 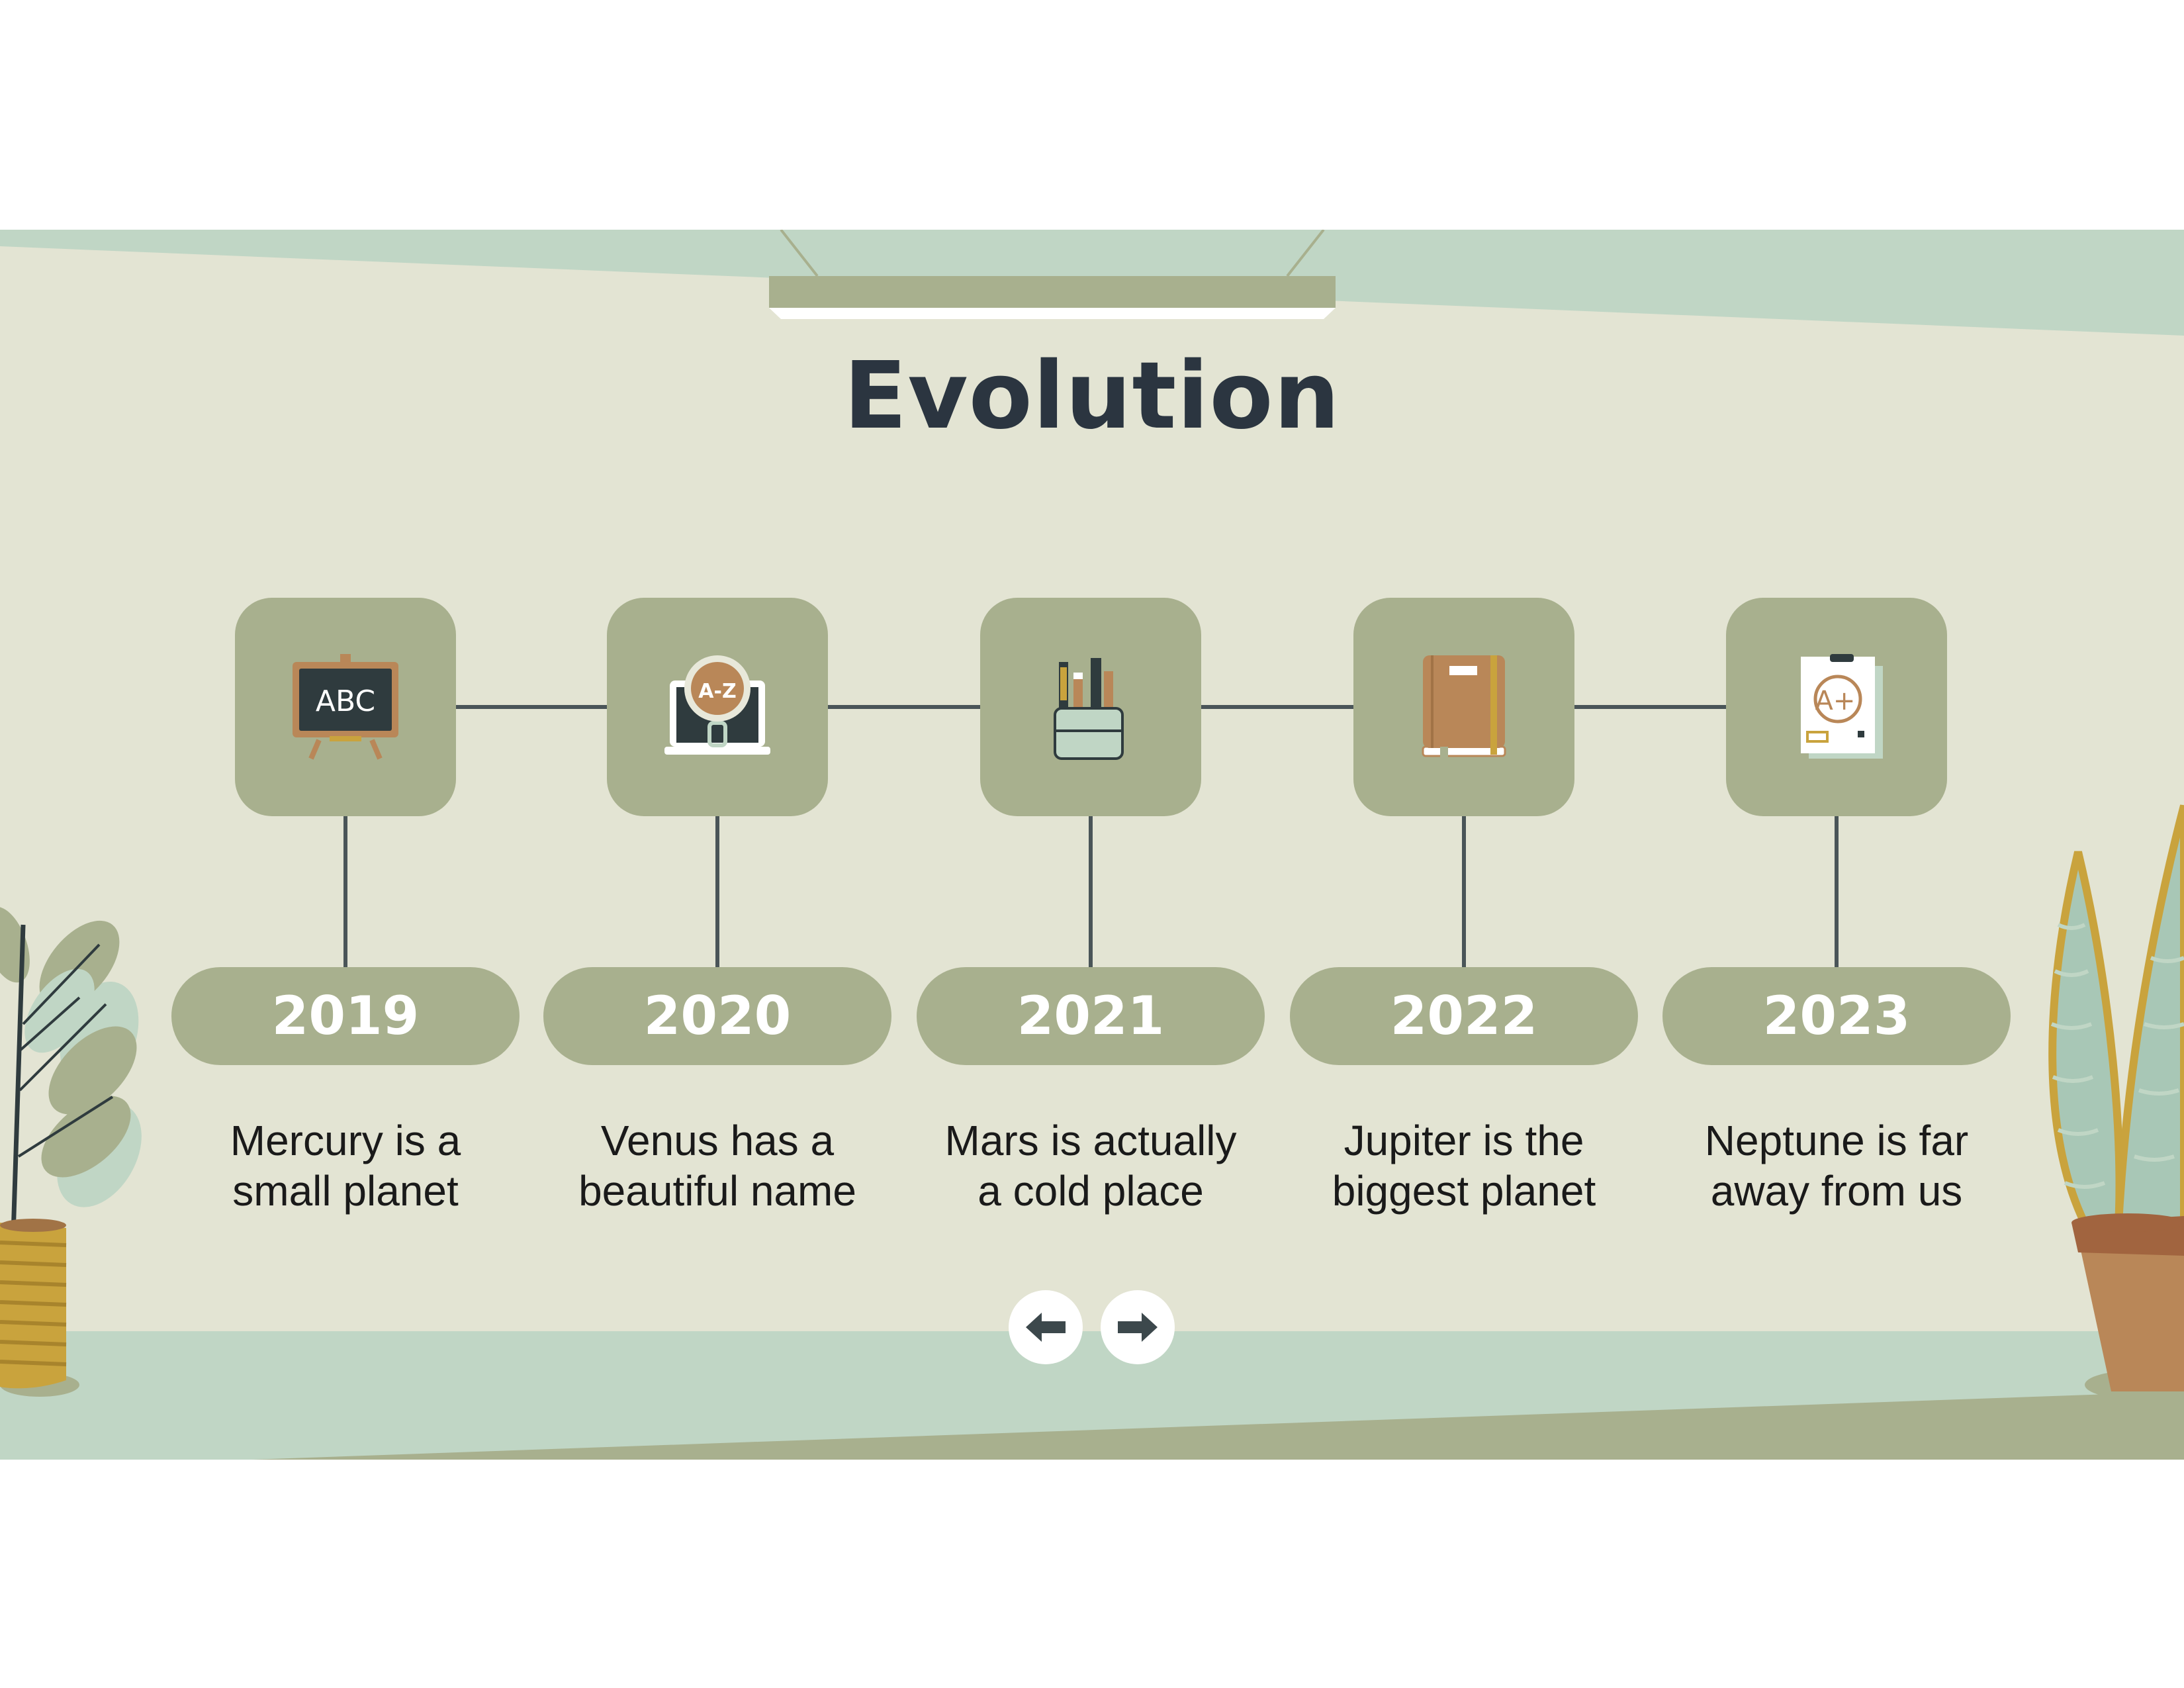 What do you see at coordinates (345, 1016) in the screenshot?
I see `year-pill-2019: 2019` at bounding box center [345, 1016].